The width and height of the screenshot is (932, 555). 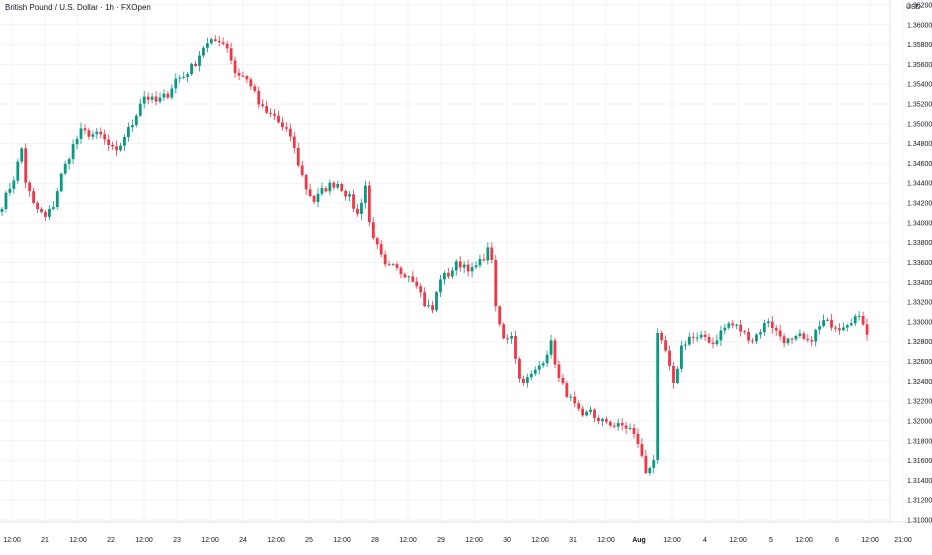 What do you see at coordinates (919, 105) in the screenshot?
I see `y-tick-label: 1.35200` at bounding box center [919, 105].